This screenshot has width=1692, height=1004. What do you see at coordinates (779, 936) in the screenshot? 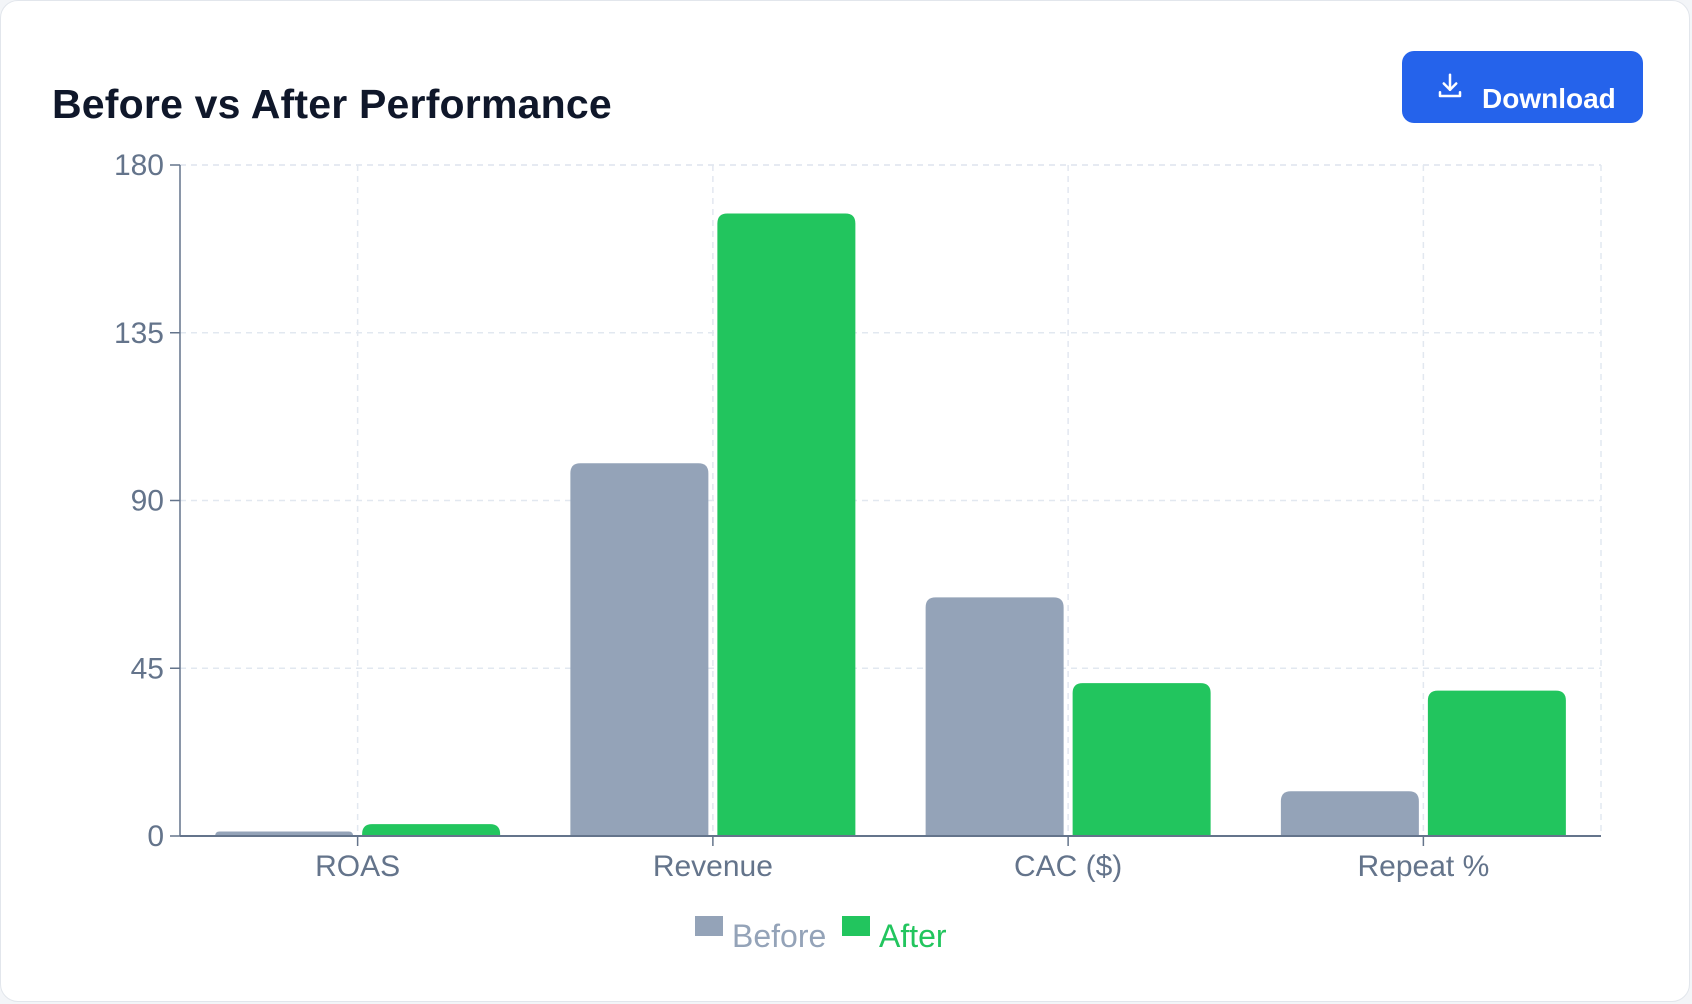
I see `legend-label-before: Before` at bounding box center [779, 936].